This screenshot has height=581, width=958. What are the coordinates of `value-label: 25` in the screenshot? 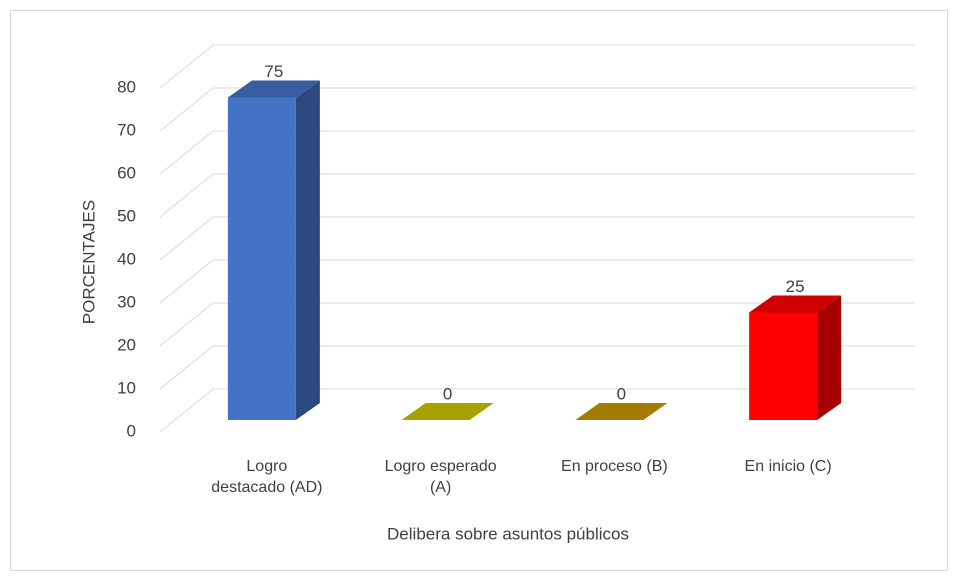 It's located at (795, 286).